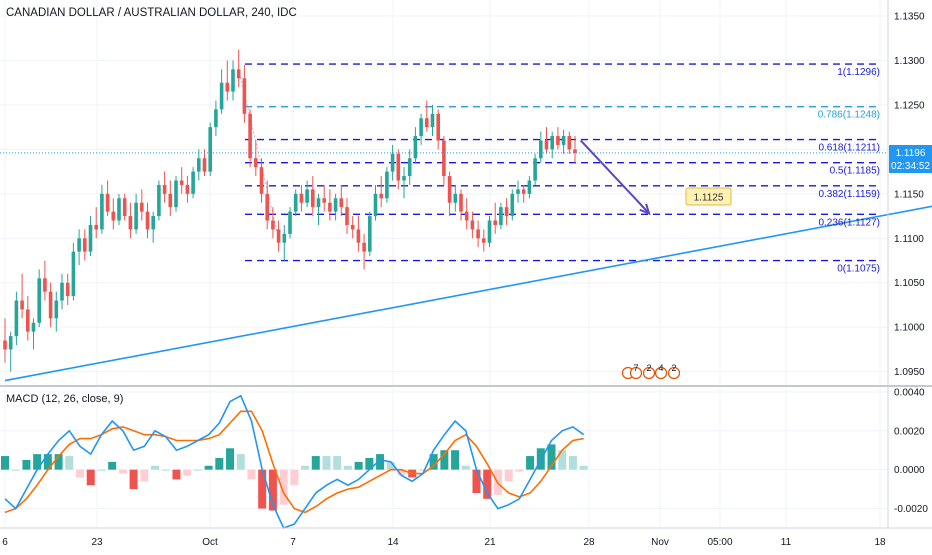 This screenshot has width=932, height=555. Describe the element at coordinates (911, 153) in the screenshot. I see `last-price-value: 1.1196` at that location.